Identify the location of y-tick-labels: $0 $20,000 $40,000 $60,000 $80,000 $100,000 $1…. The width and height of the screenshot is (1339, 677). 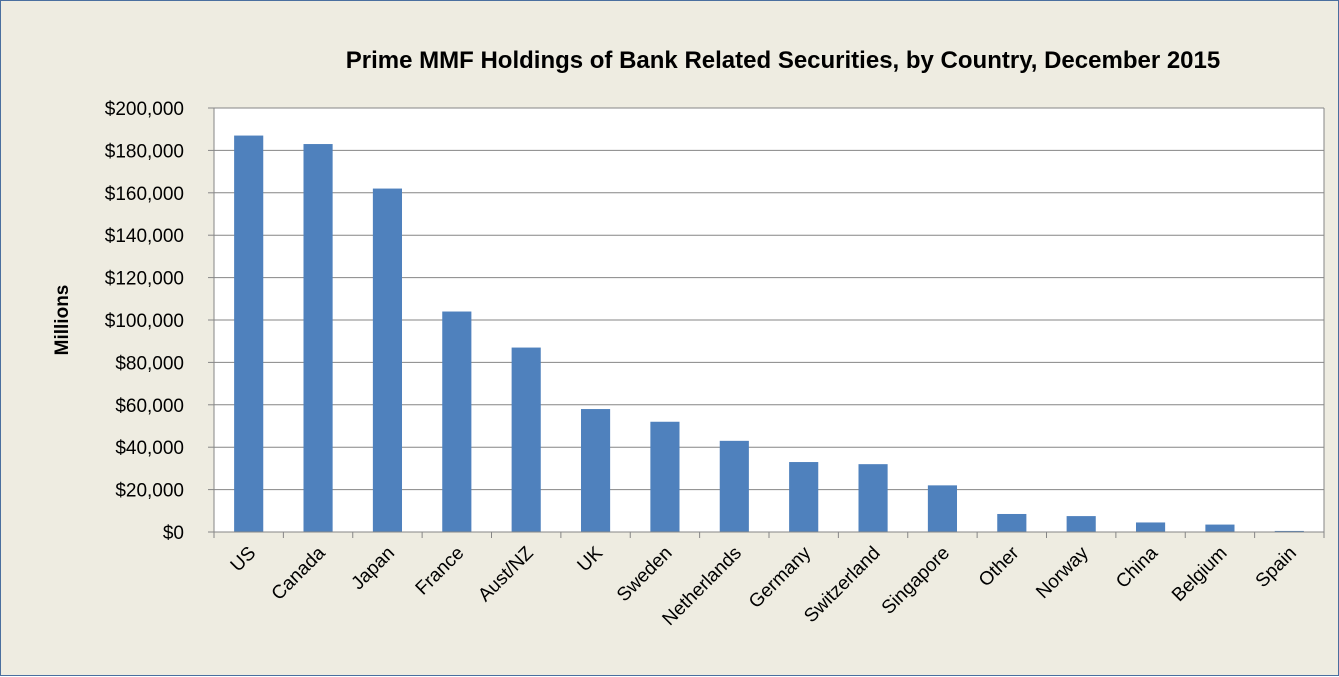
(144, 321).